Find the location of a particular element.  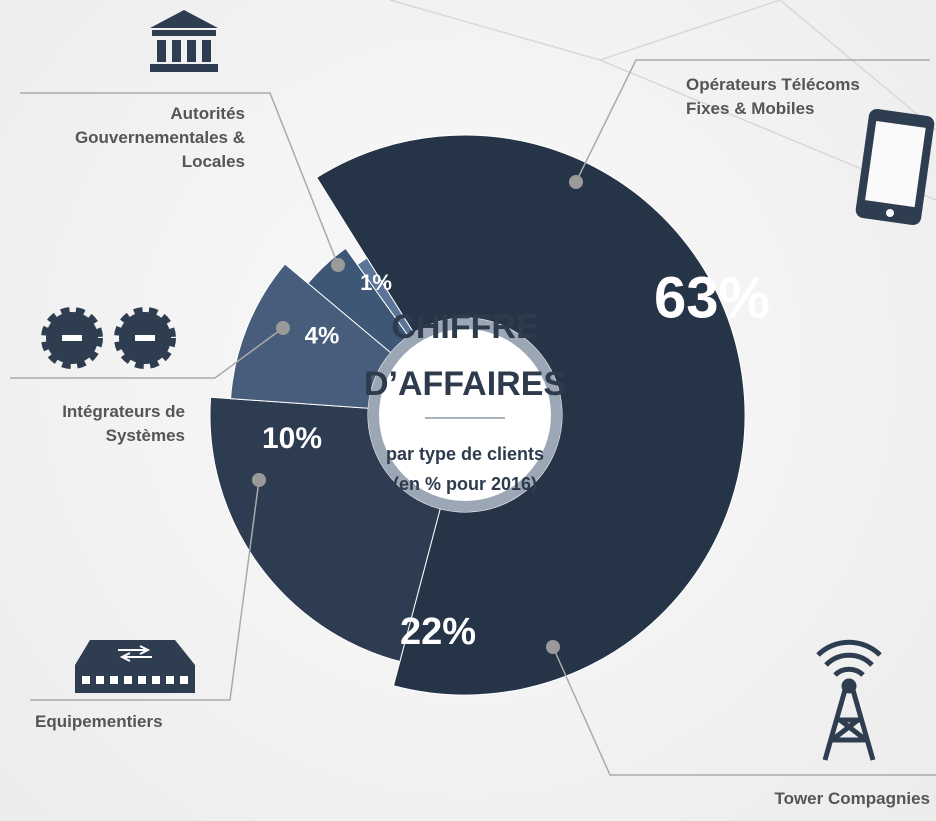

center-disc is located at coordinates (465, 415).